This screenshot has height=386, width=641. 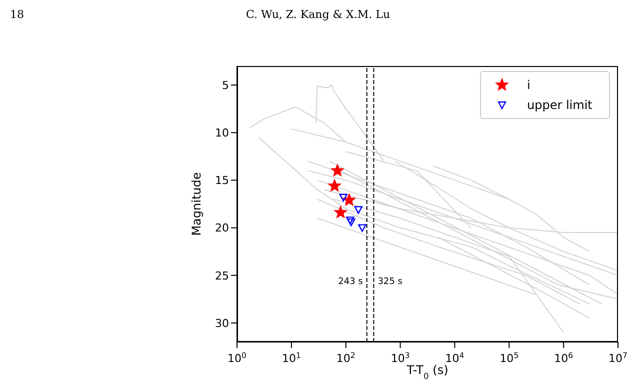 What do you see at coordinates (225, 85) in the screenshot?
I see `y-tick-label: 5` at bounding box center [225, 85].